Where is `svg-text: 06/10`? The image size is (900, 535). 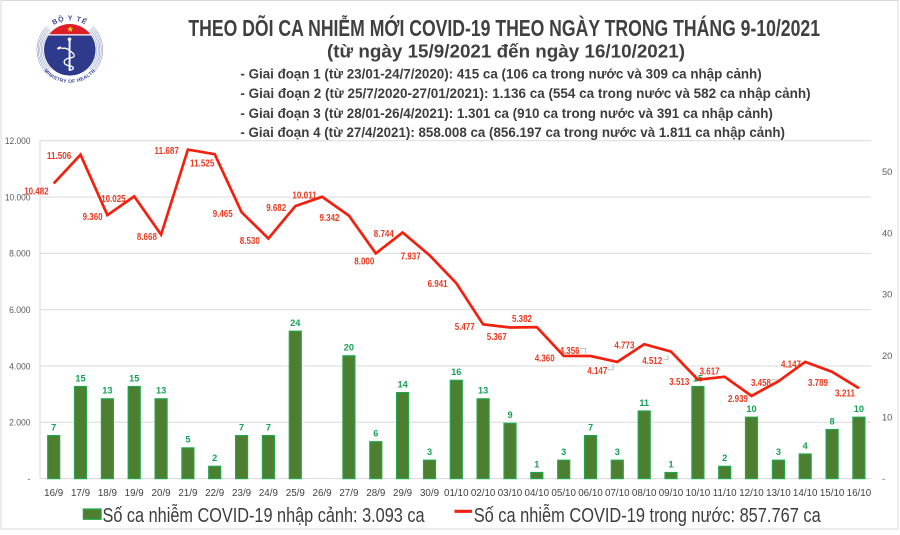
svg-text: 06/10 is located at coordinates (590, 493).